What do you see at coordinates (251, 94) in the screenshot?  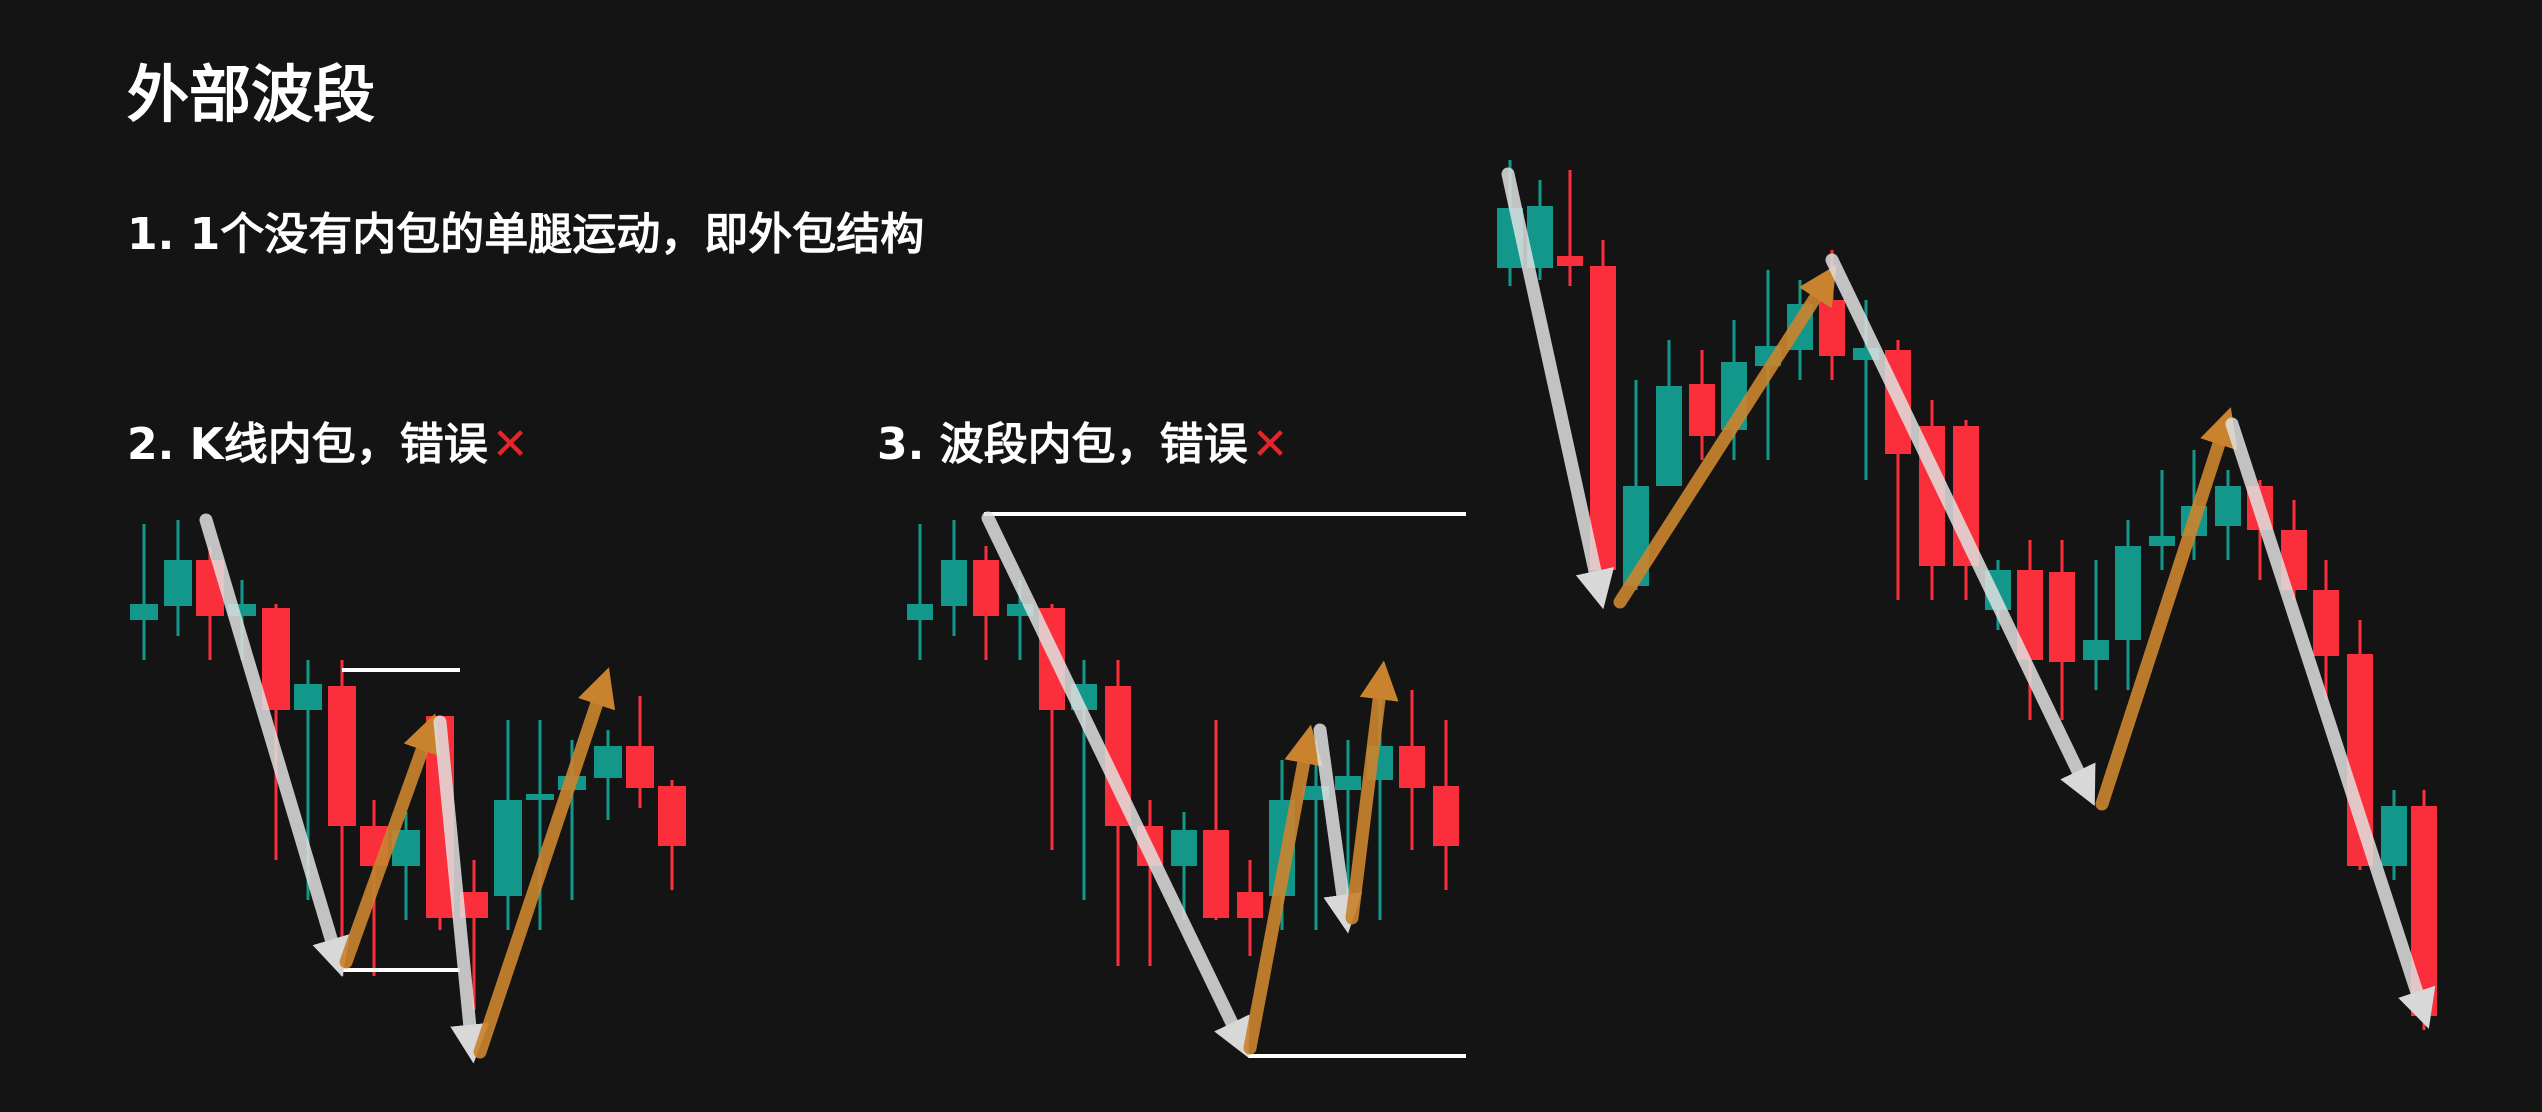 I see `page-title: 外部波段` at bounding box center [251, 94].